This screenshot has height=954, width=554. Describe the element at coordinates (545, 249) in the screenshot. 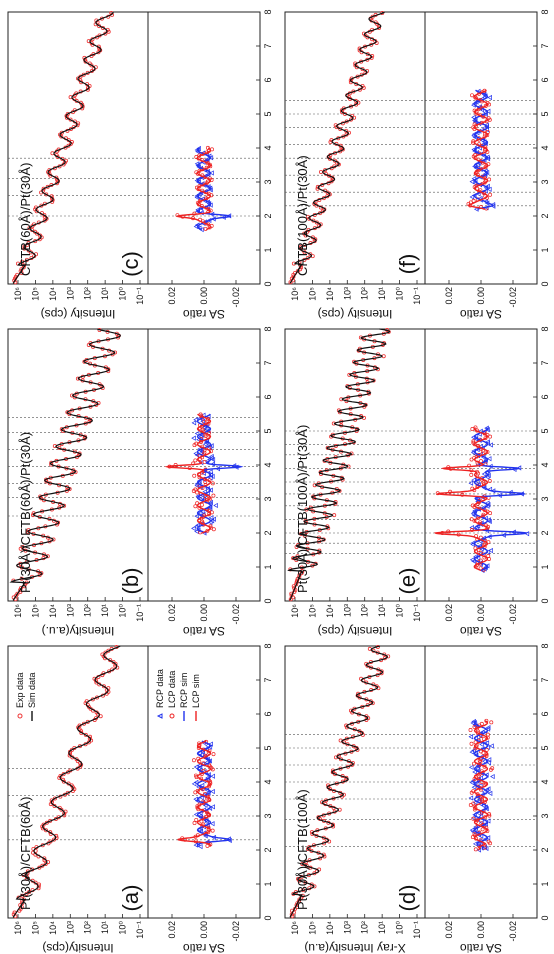

I see `x-tick-label: 1` at that location.